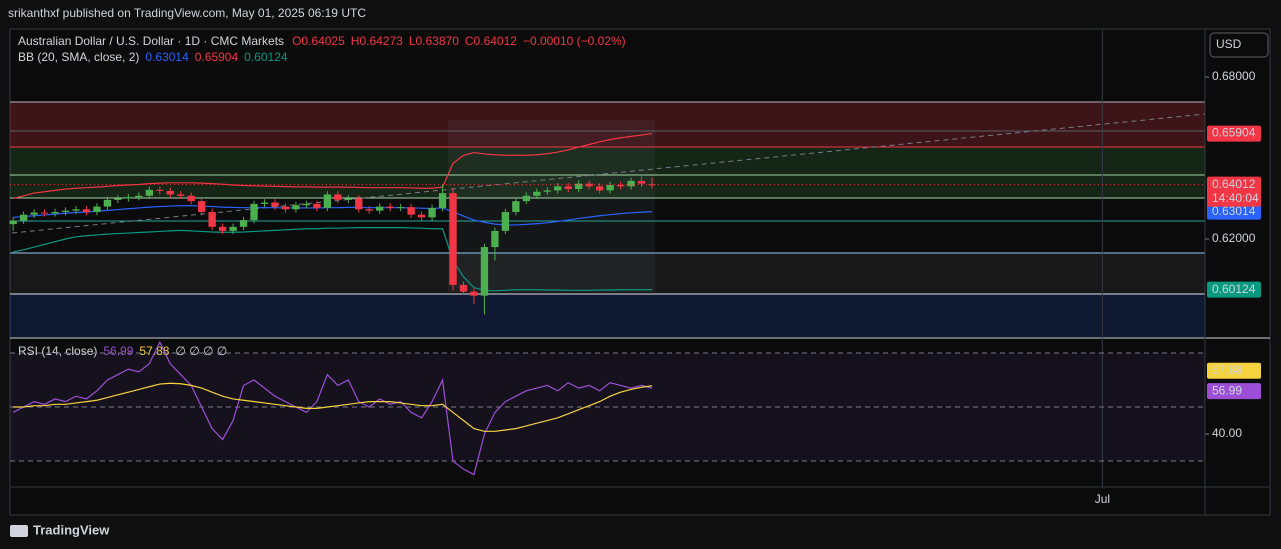  Describe the element at coordinates (491, 41) in the screenshot. I see `ohlc: C0.64012` at that location.